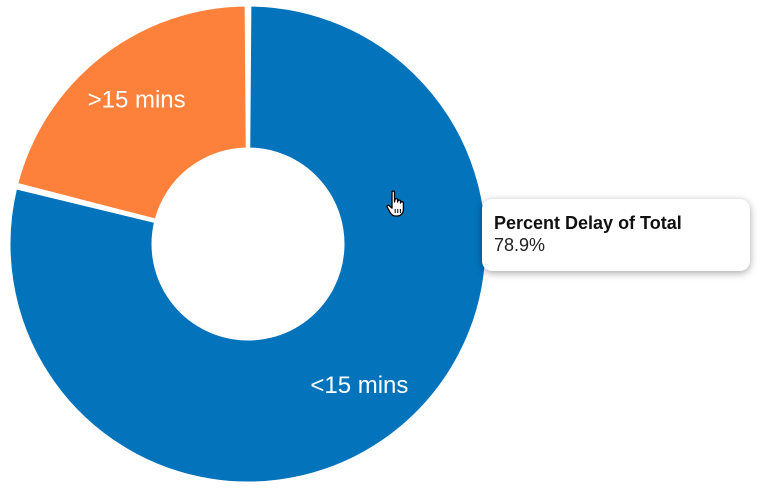 The image size is (769, 488). Describe the element at coordinates (137, 100) in the screenshot. I see `slice-label: >15 mins` at that location.